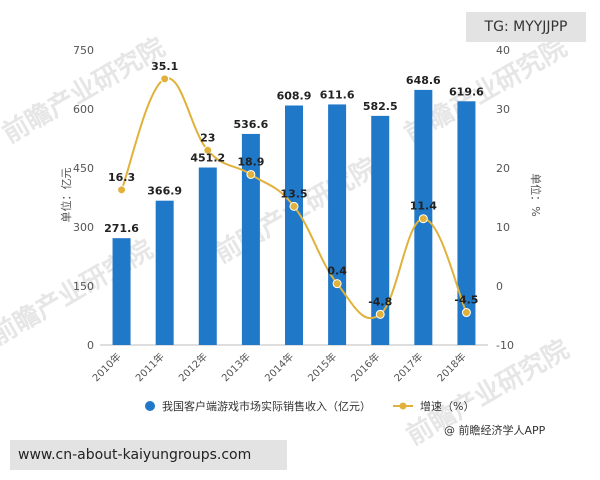 The image size is (600, 480). Describe the element at coordinates (121, 177) in the screenshot. I see `line-value-label: 16.3` at that location.